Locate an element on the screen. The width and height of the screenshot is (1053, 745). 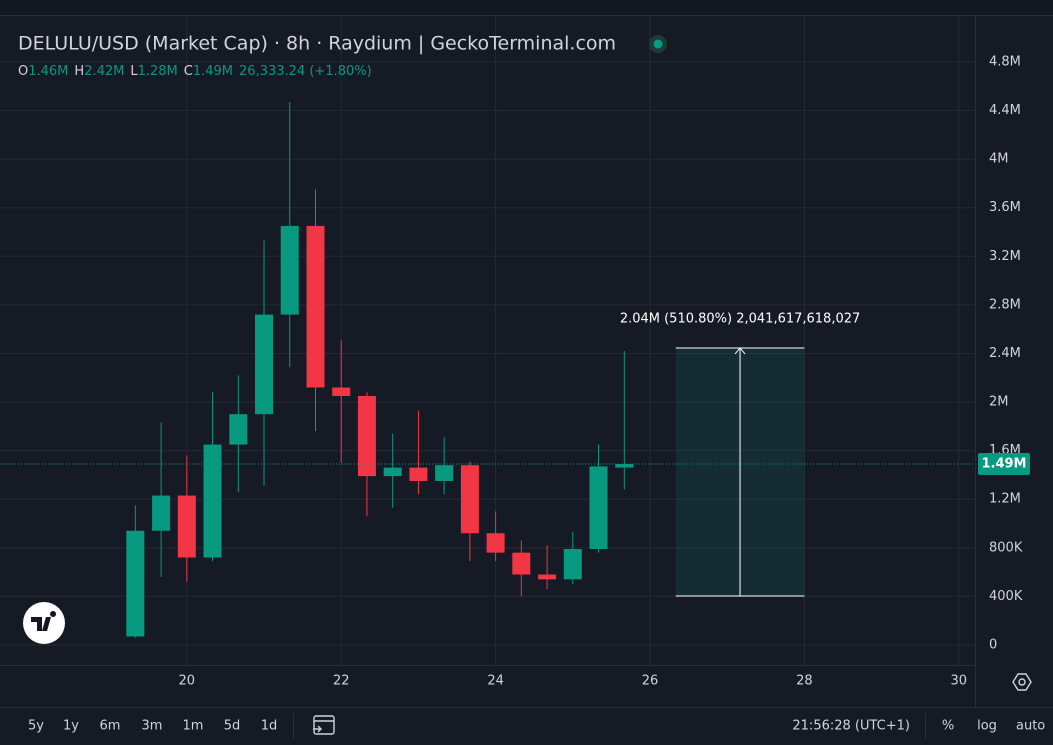
tv-logo is located at coordinates (44, 623).